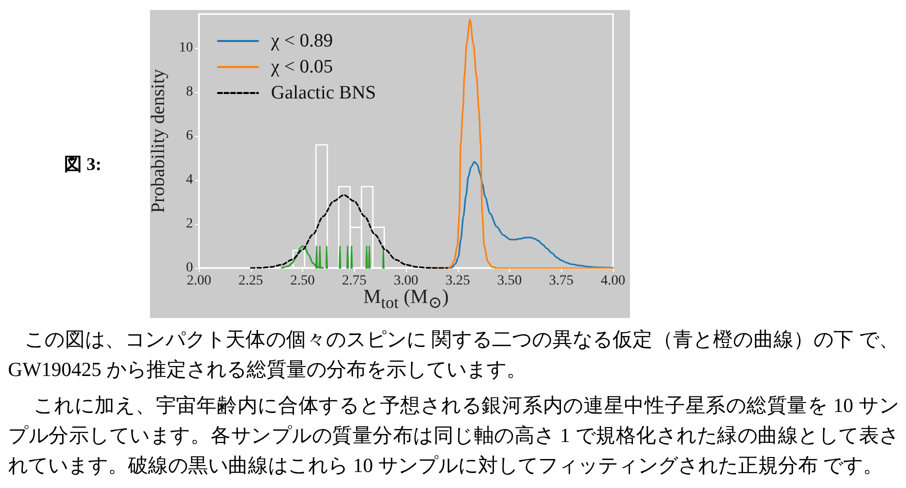  I want to click on y-tick-label: 6, so click(189, 136).